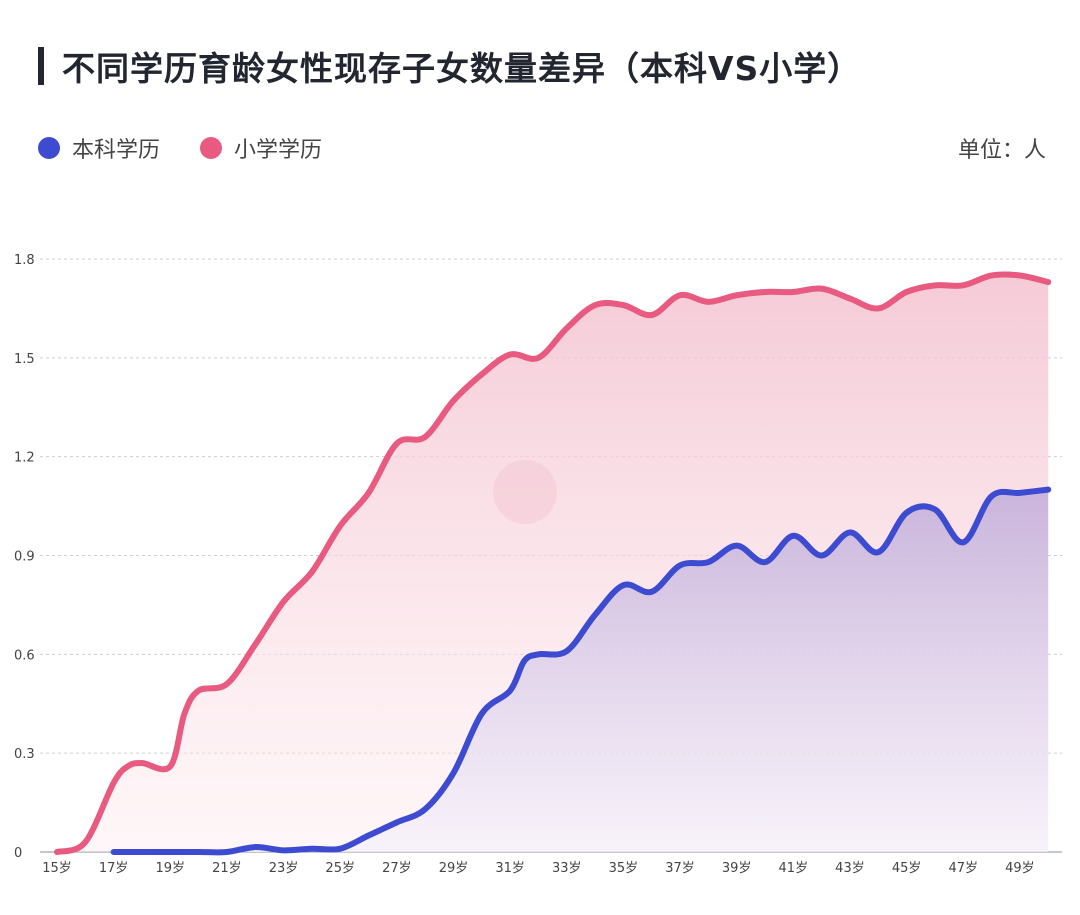 This screenshot has height=915, width=1080. I want to click on x-tick-label: 19岁, so click(171, 868).